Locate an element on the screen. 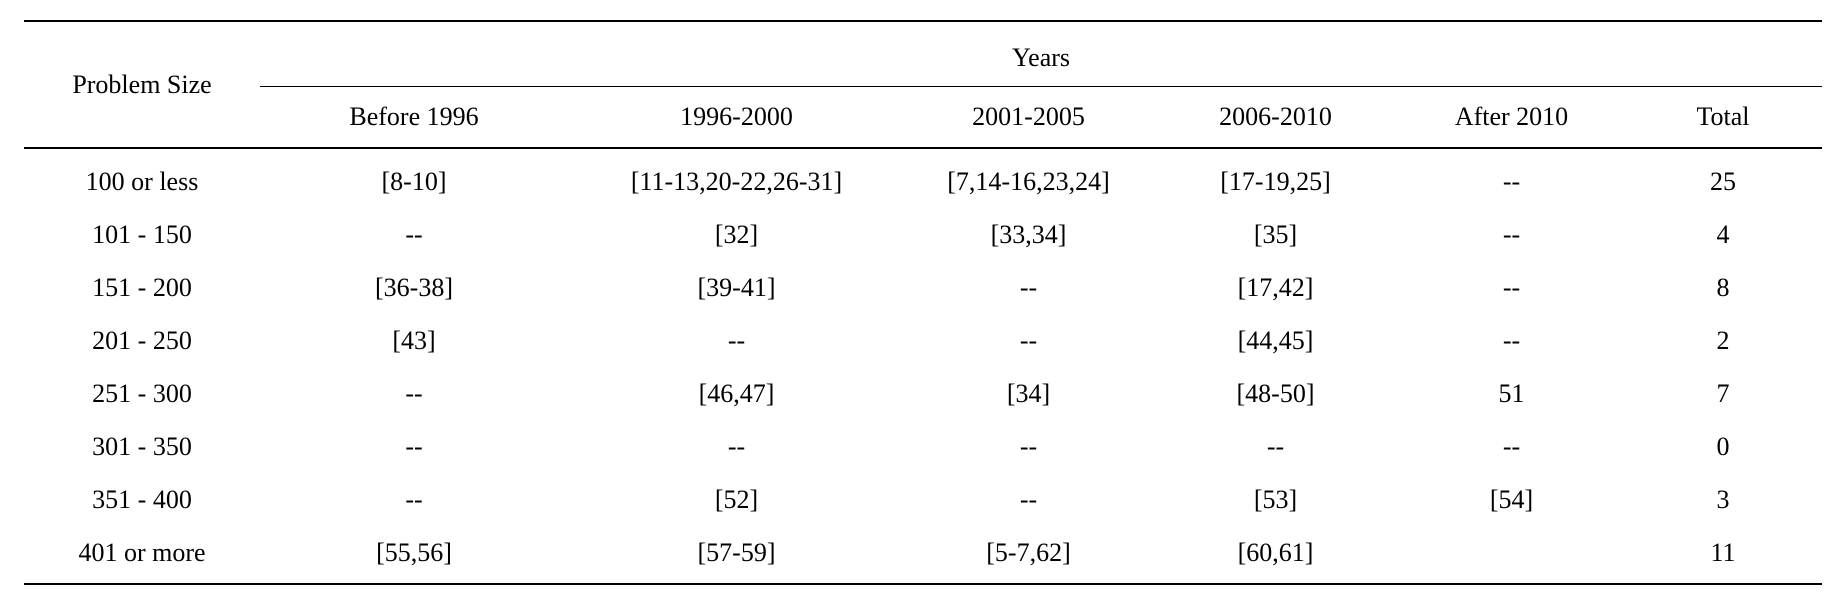  table-cell: [8-10] is located at coordinates (414, 181).